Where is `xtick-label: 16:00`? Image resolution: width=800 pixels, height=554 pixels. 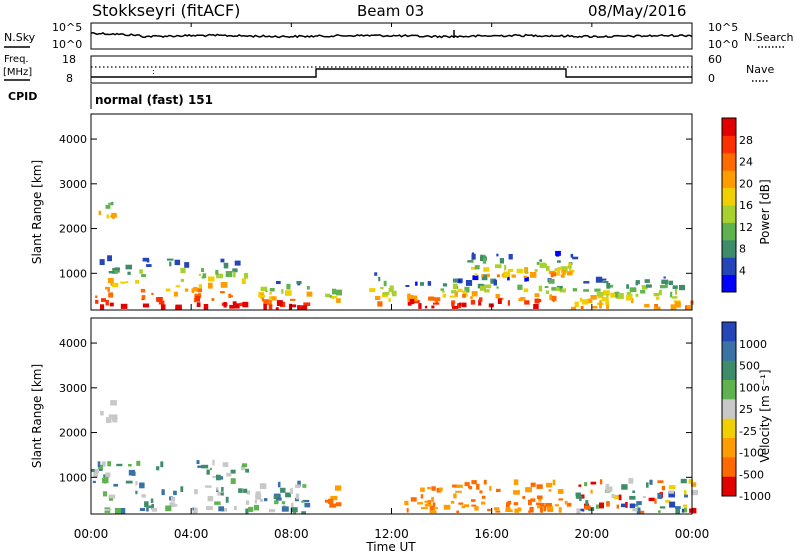 xtick-label: 16:00 is located at coordinates (491, 534).